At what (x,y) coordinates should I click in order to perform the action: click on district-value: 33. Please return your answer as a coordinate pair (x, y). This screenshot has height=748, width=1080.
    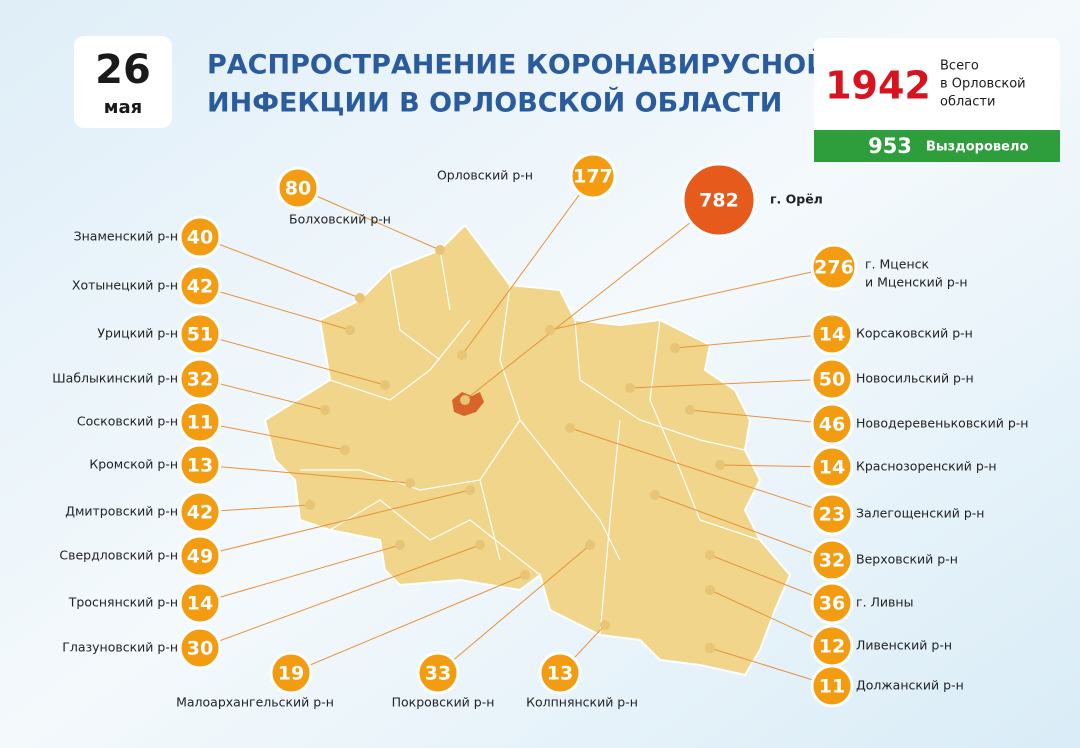
    Looking at the image, I should click on (438, 674).